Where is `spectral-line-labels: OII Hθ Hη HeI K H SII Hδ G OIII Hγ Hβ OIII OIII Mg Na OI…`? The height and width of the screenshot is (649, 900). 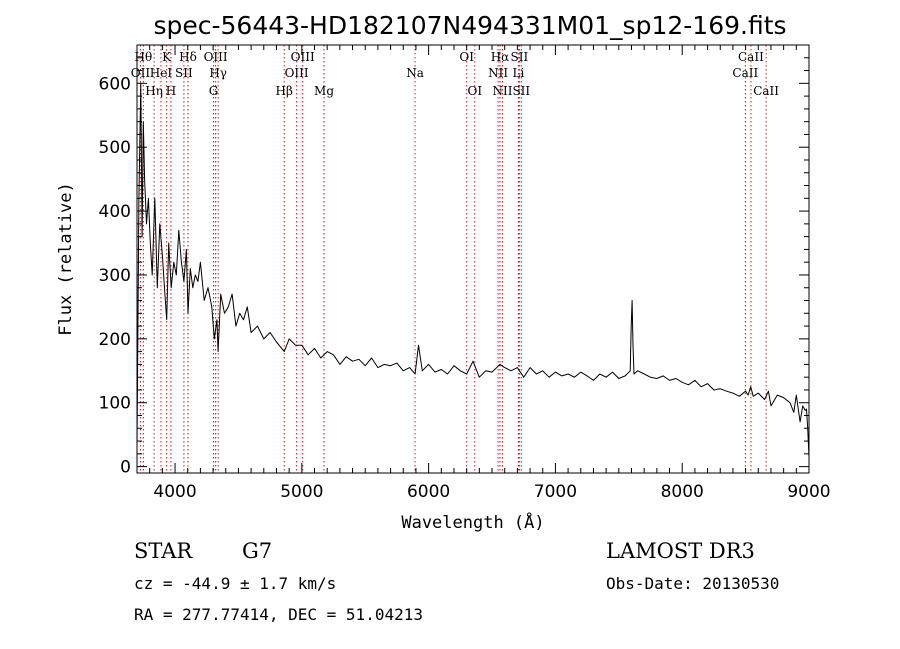
spectral-line-labels: OII Hθ Hη HeI K H SII Hδ G OIII Hγ Hβ OIII OIII Mg Na OI… is located at coordinates (455, 74).